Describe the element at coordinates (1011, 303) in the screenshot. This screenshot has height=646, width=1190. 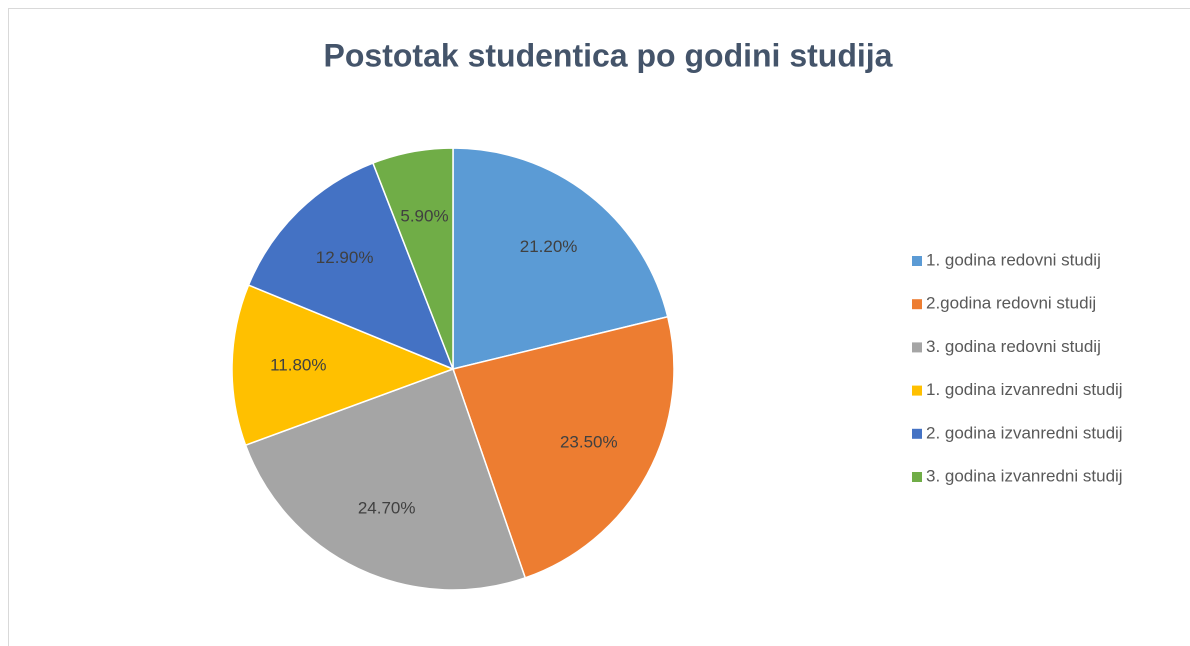
I see `legend-label: 2.godina redovni studij` at that location.